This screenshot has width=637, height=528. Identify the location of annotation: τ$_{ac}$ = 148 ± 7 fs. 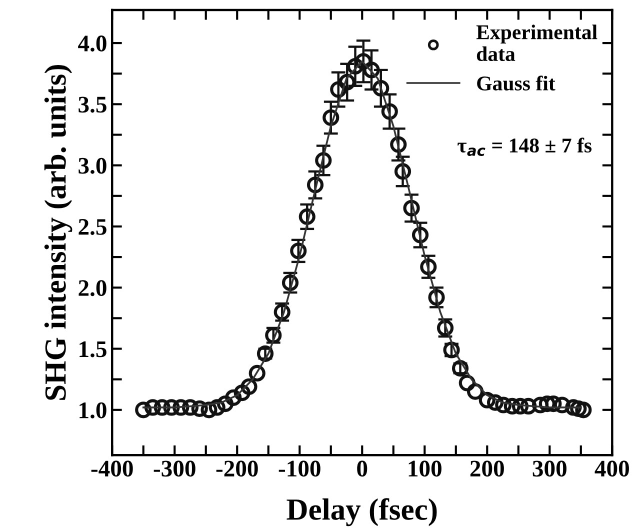
(525, 147).